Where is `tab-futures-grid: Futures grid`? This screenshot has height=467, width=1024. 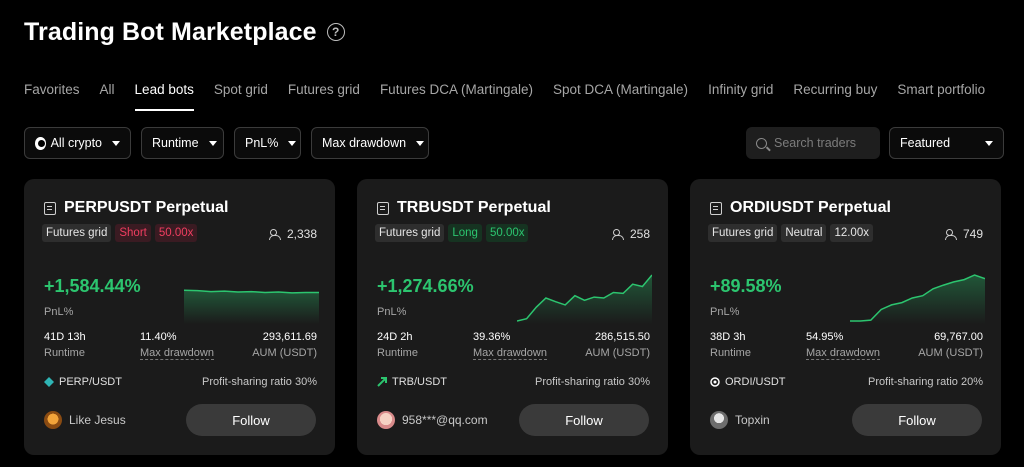 tab-futures-grid: Futures grid is located at coordinates (323, 89).